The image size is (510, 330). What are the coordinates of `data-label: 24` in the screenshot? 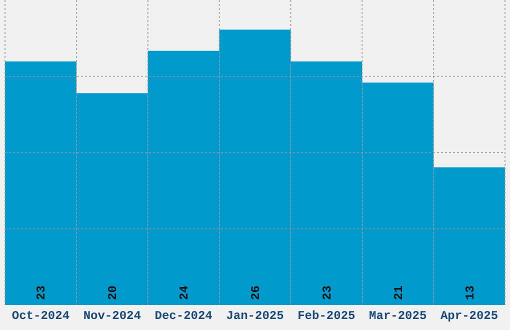 It's located at (185, 293).